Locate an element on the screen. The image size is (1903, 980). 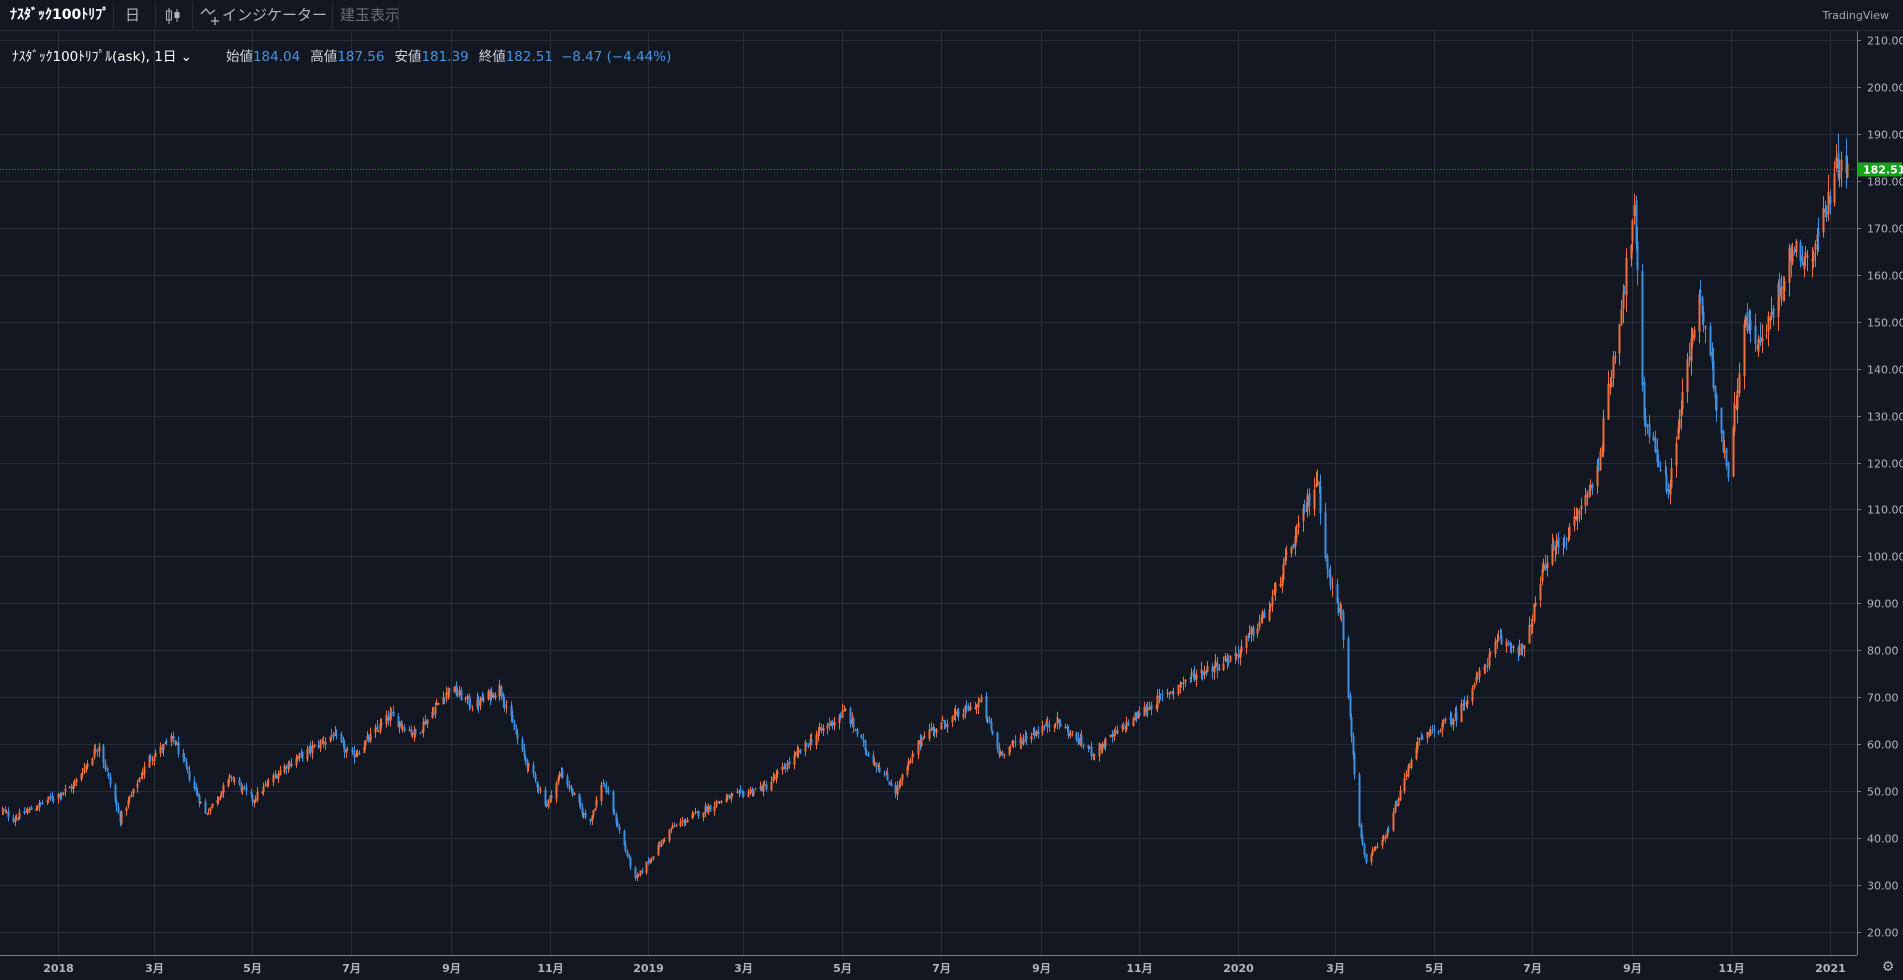
high-label: 高値 is located at coordinates (324, 57).